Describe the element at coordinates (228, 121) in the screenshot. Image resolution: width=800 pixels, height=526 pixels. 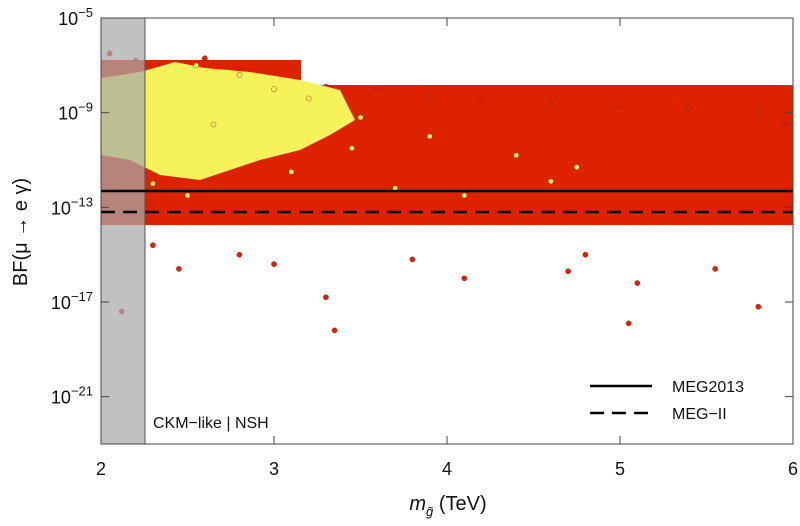
I see `yellow-density-patch` at that location.